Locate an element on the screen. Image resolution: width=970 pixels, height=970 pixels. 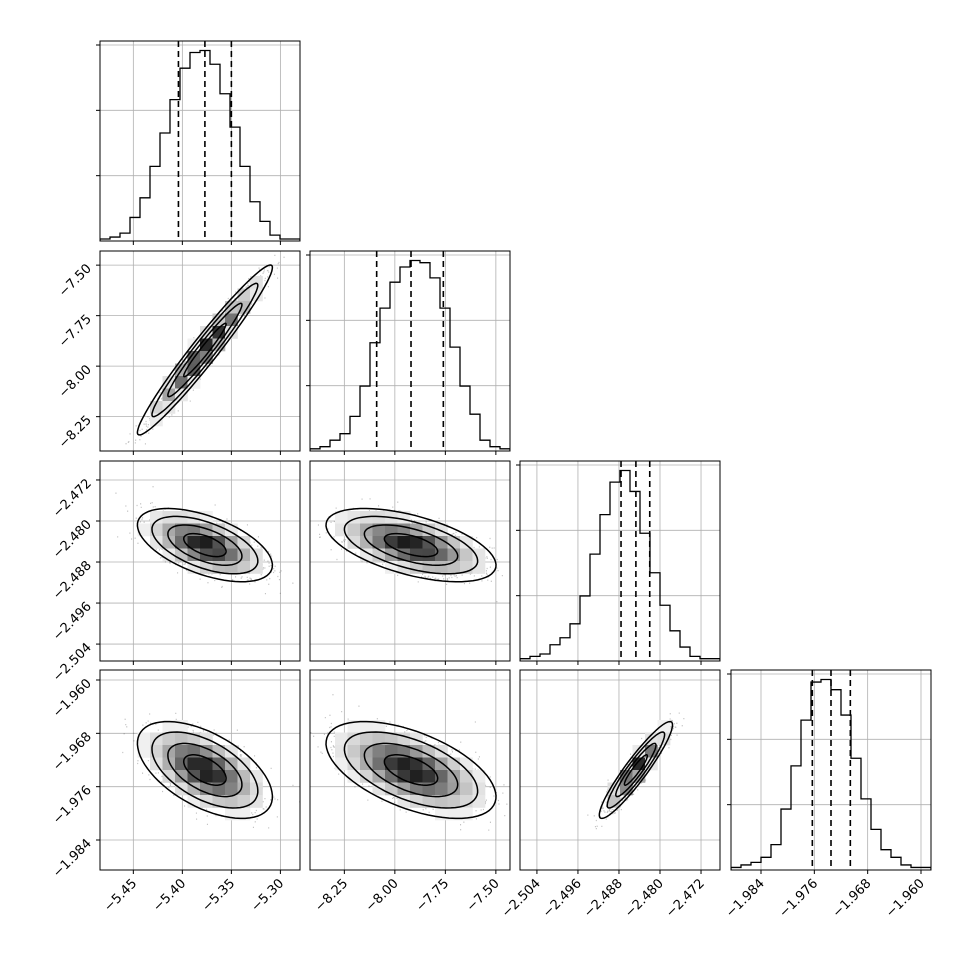
x-tick-label: −7.50 is located at coordinates (483, 895).